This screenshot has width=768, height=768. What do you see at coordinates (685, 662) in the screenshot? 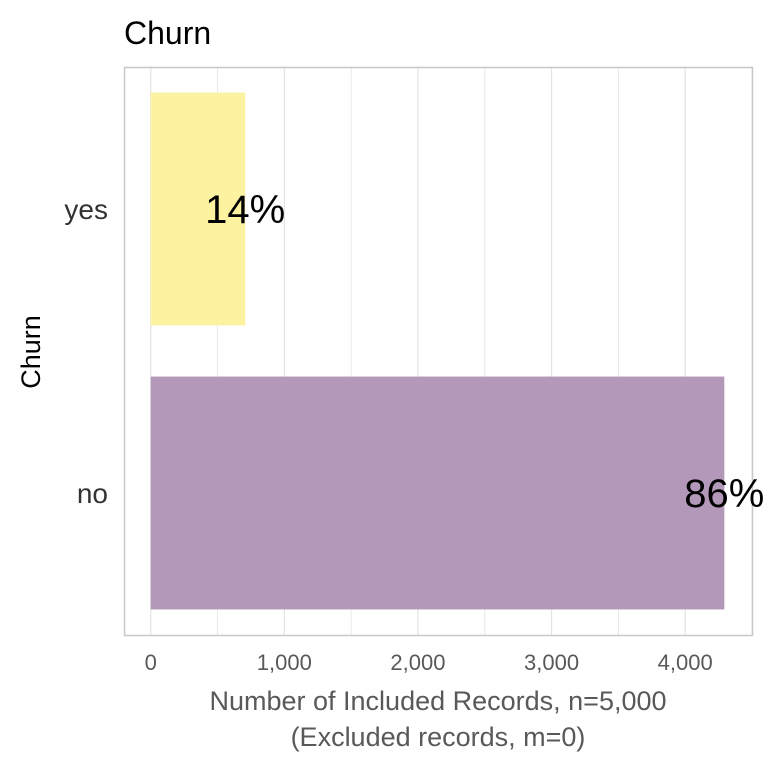
I see `x-tick-label: 4,000` at bounding box center [685, 662].